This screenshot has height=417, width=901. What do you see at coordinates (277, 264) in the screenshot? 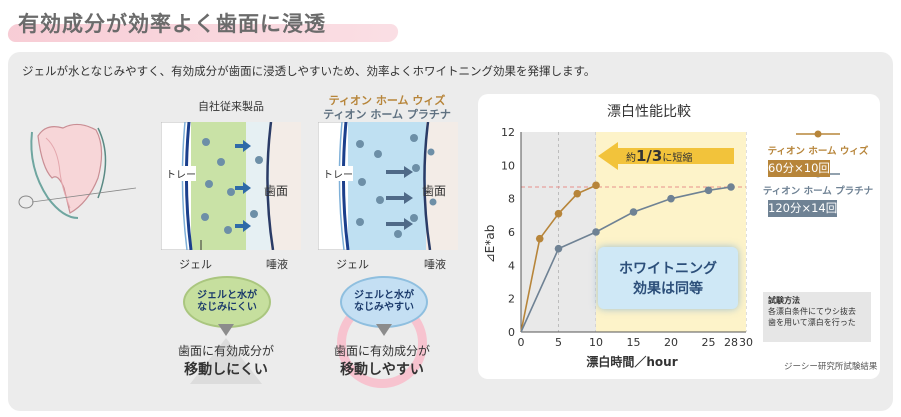
I see `saliva-label-1: 唾液` at bounding box center [277, 264].